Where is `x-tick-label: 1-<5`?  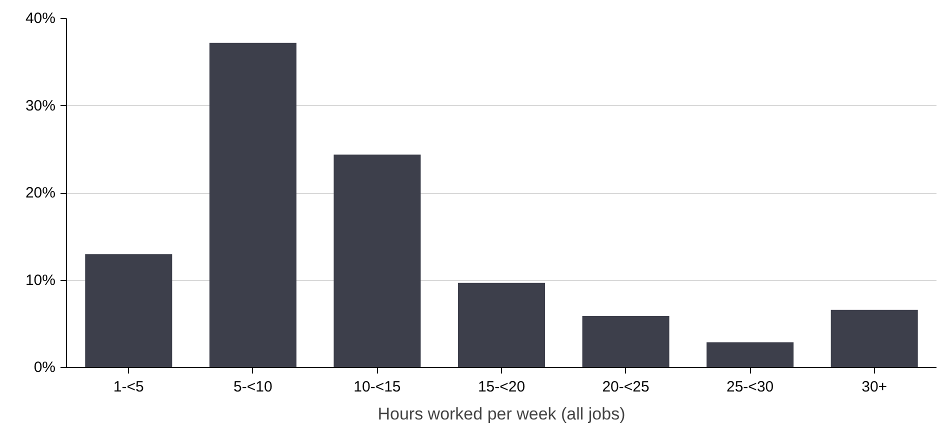 x-tick-label: 1-<5 is located at coordinates (128, 387).